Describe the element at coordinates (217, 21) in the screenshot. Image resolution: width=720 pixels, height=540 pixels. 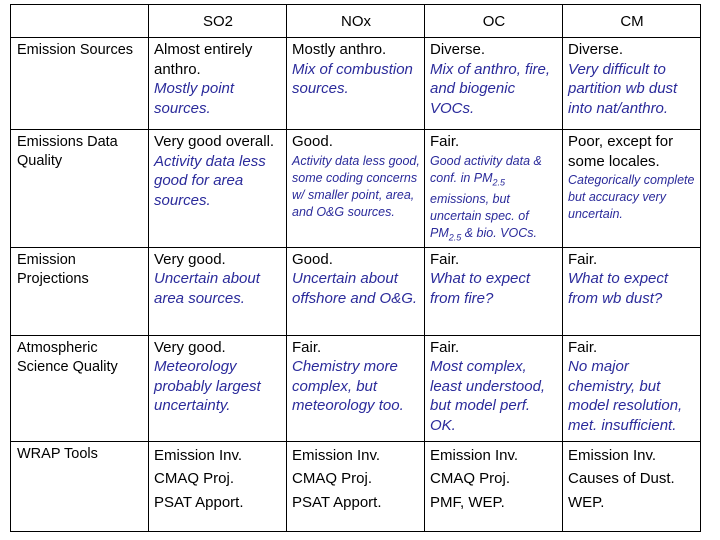
I see `column-header-so2: SO2` at that location.